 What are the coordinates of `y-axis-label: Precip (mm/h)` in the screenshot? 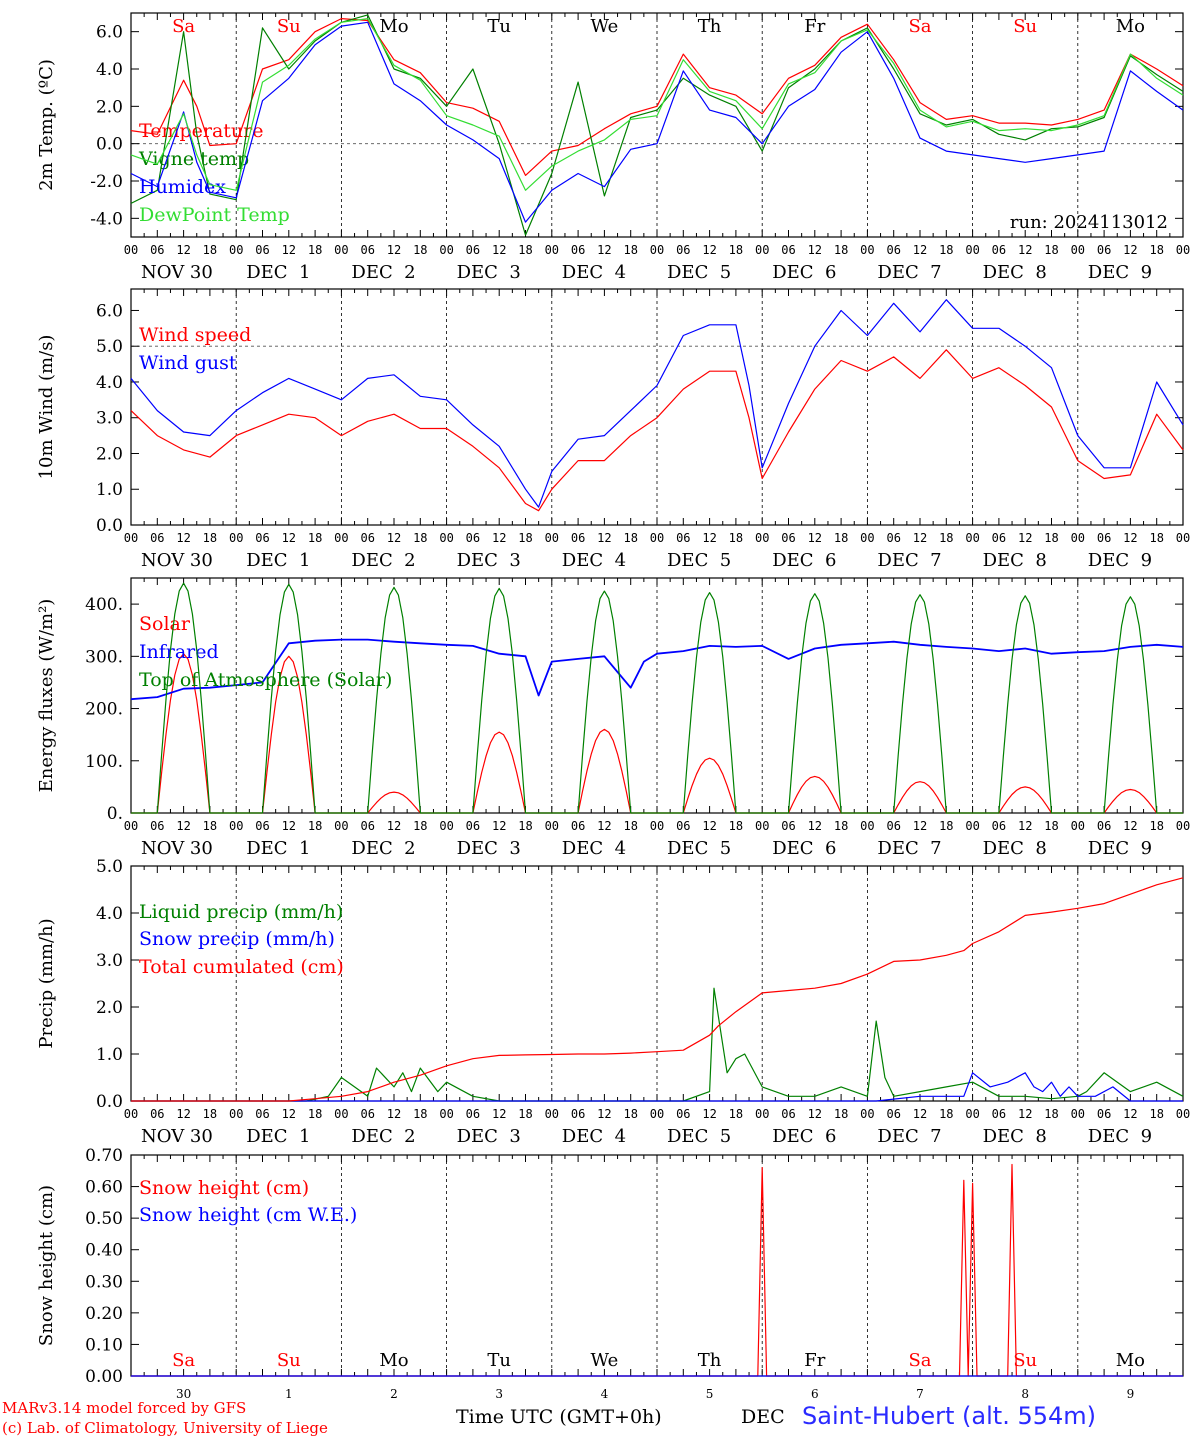 It's located at (46, 983).